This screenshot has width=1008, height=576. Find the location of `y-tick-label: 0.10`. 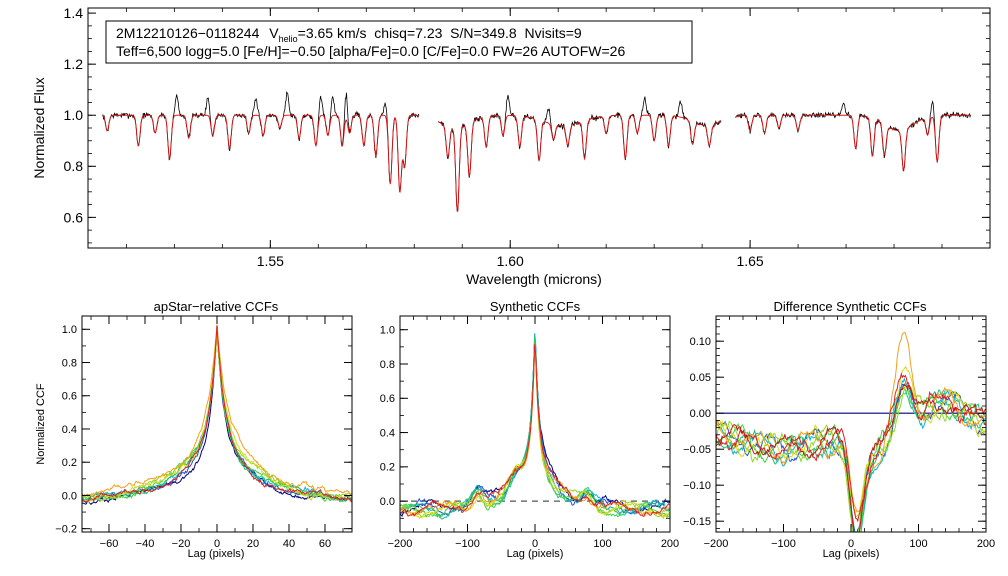

y-tick-label: 0.10 is located at coordinates (700, 342).